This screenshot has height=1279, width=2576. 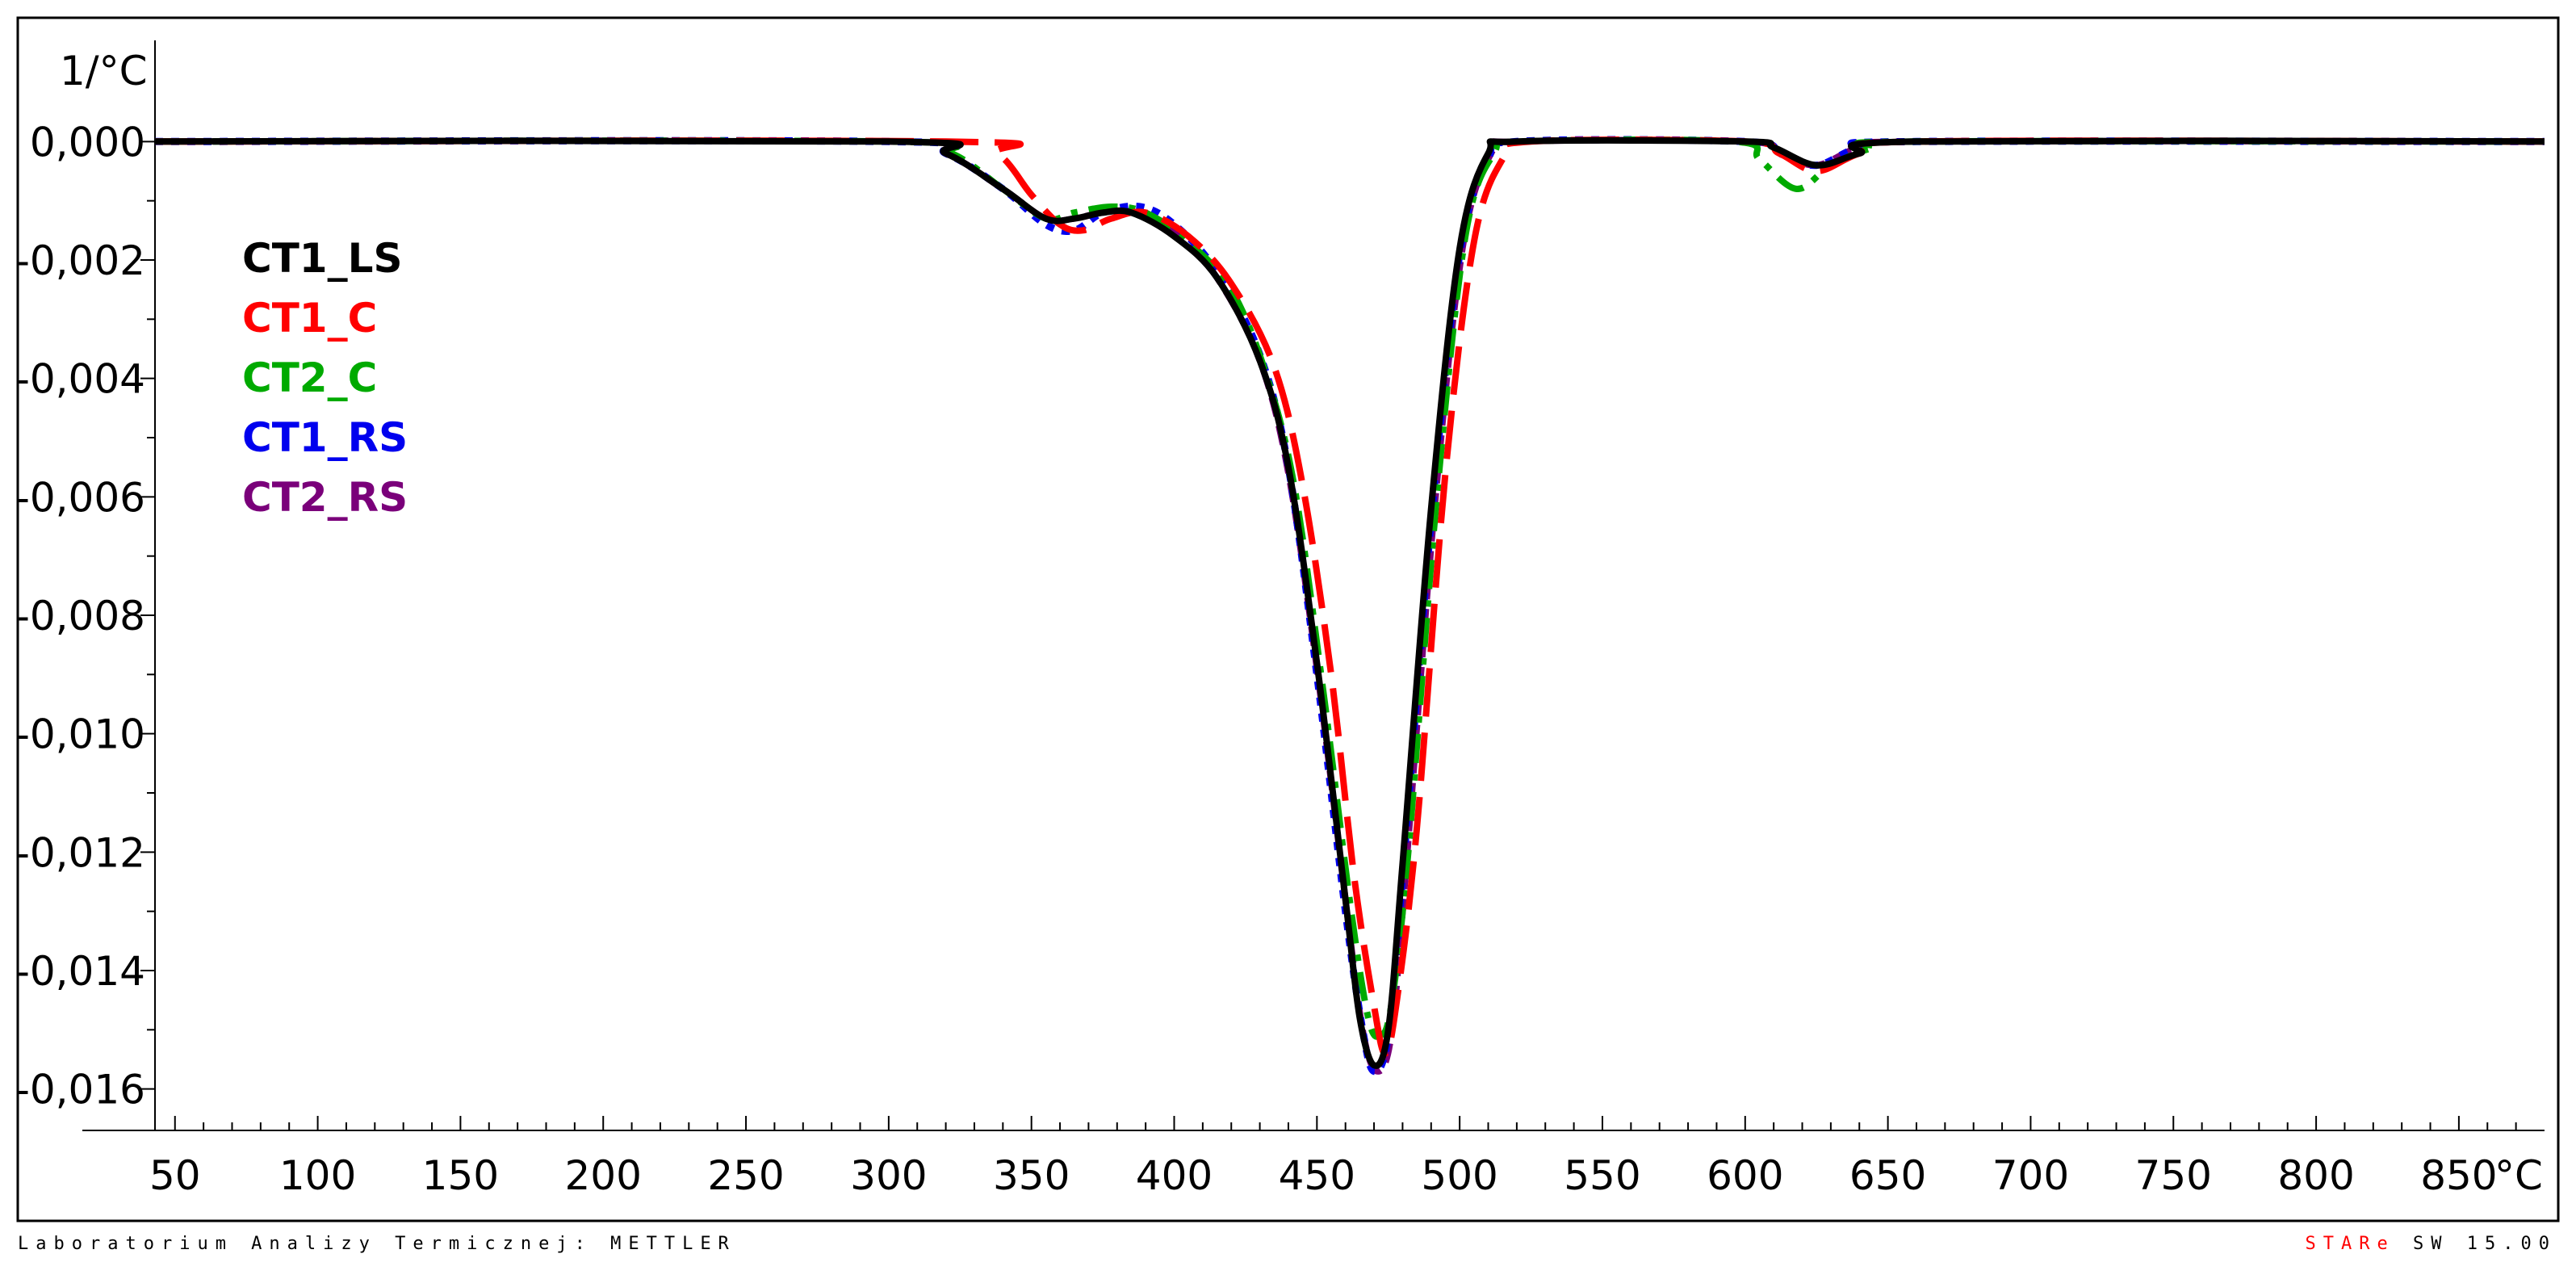 I want to click on y-tick-label: -0,014, so click(x=80, y=971).